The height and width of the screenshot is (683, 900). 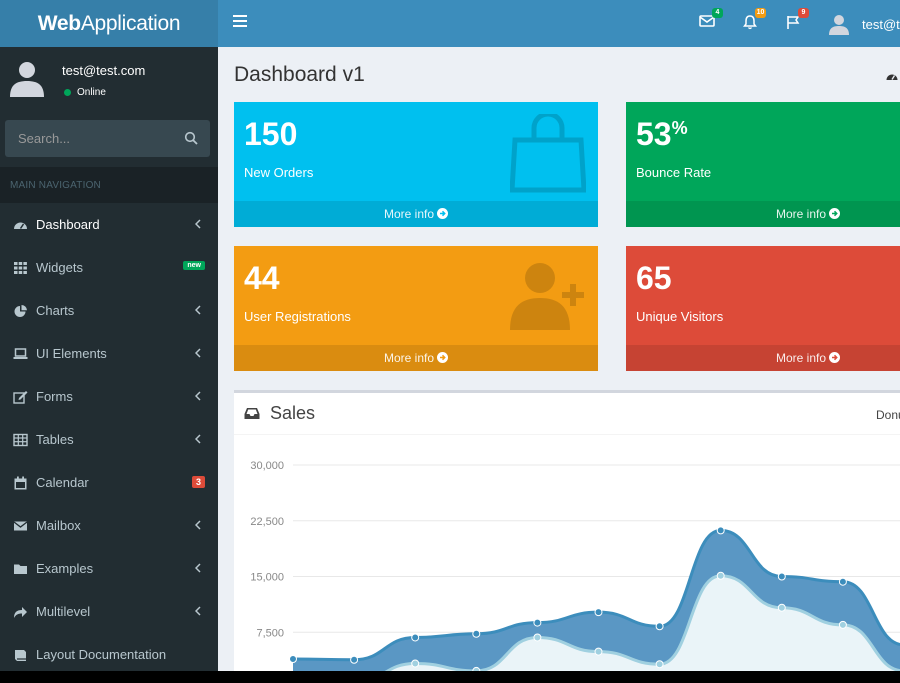 I want to click on sales-title: Sales, so click(x=293, y=413).